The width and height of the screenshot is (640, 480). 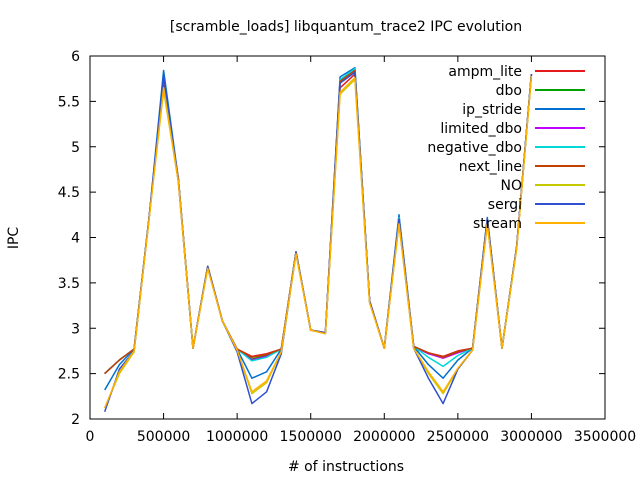 What do you see at coordinates (163, 437) in the screenshot?
I see `x-tick-label: 500000` at bounding box center [163, 437].